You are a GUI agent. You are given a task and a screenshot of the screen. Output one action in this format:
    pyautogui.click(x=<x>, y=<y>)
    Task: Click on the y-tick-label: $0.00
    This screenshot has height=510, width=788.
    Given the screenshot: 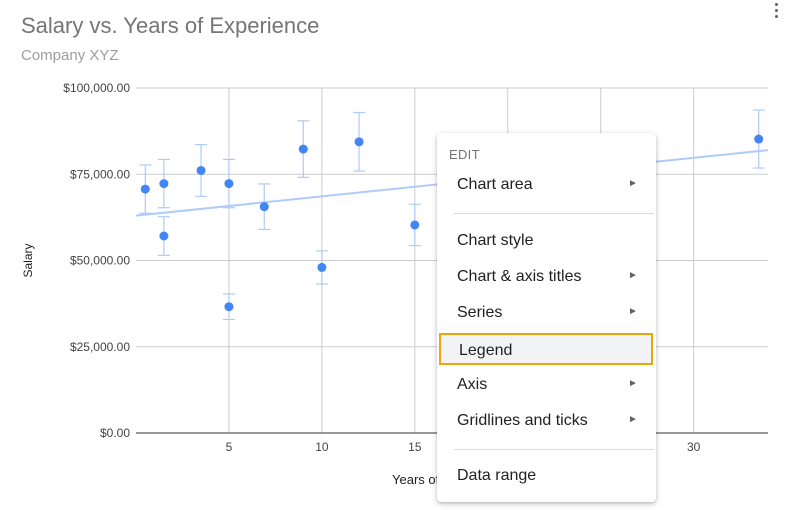 What is the action you would take?
    pyautogui.click(x=115, y=433)
    